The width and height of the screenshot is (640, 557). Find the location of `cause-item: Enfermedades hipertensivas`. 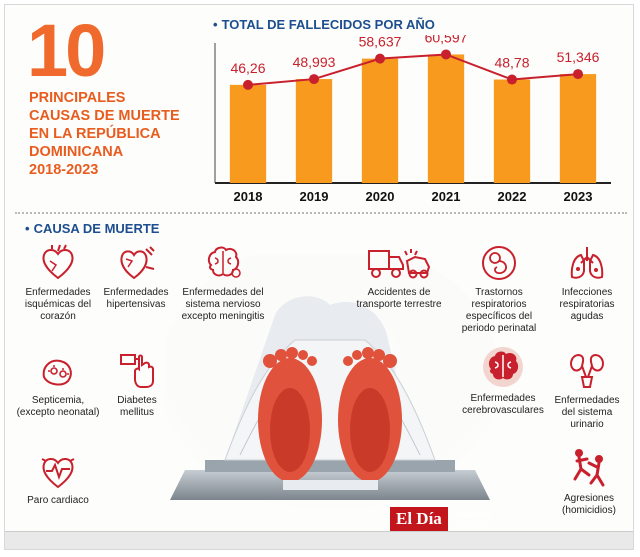

cause-item: Enfermedades hipertensivas is located at coordinates (136, 277).